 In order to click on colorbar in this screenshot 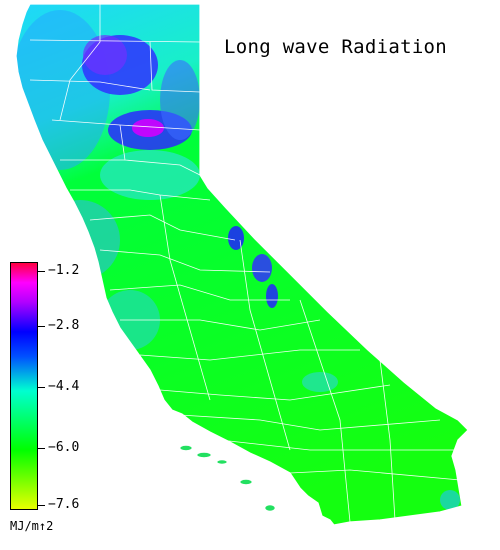, I will do `click(24, 386)`.